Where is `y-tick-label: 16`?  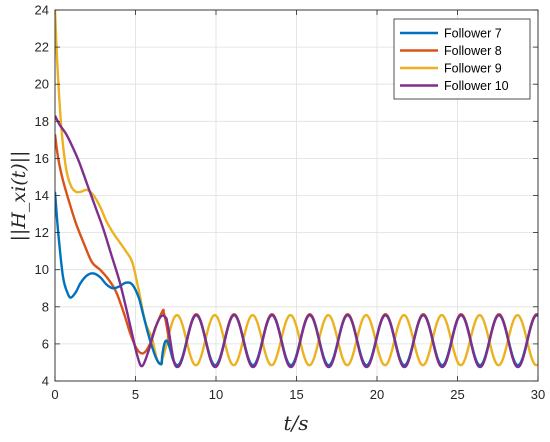 y-tick-label: 16 is located at coordinates (42, 158).